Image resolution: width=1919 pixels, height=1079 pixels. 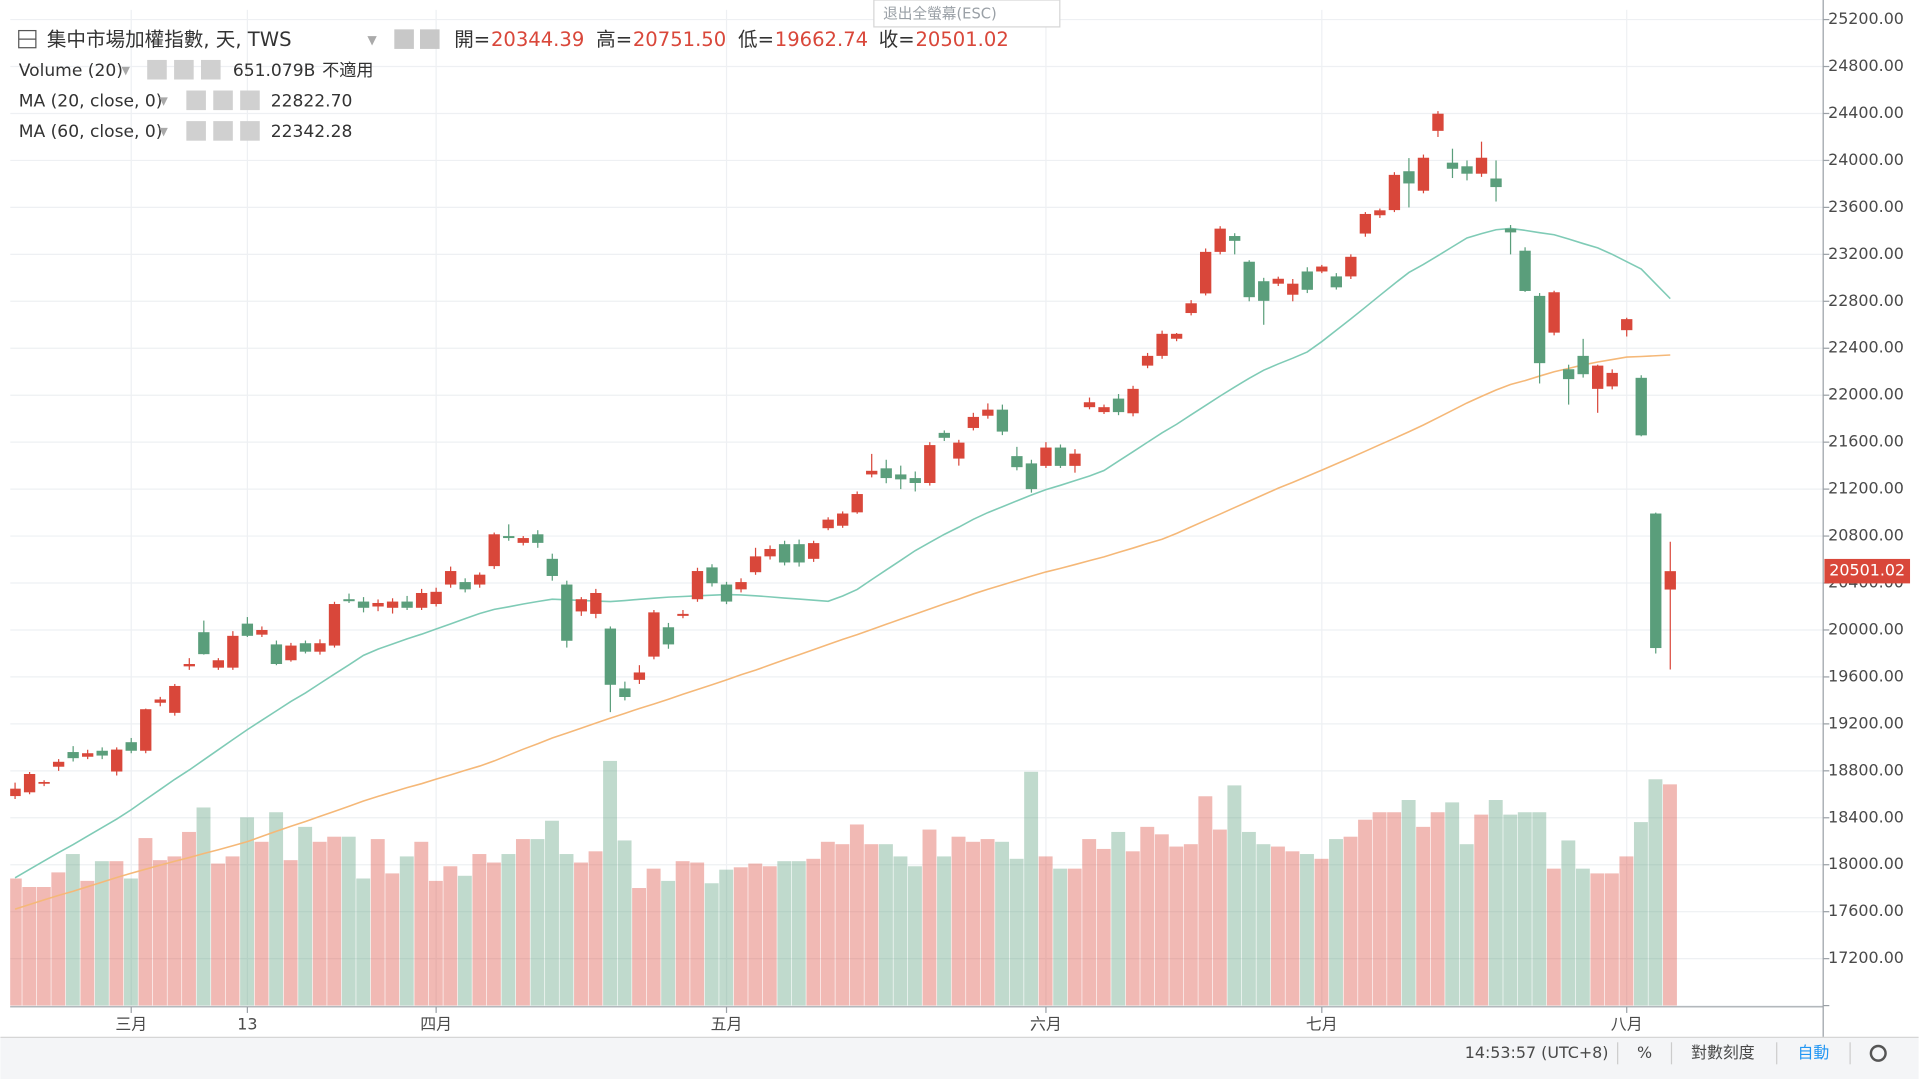 What do you see at coordinates (756, 39) in the screenshot?
I see `low-label: 低=` at bounding box center [756, 39].